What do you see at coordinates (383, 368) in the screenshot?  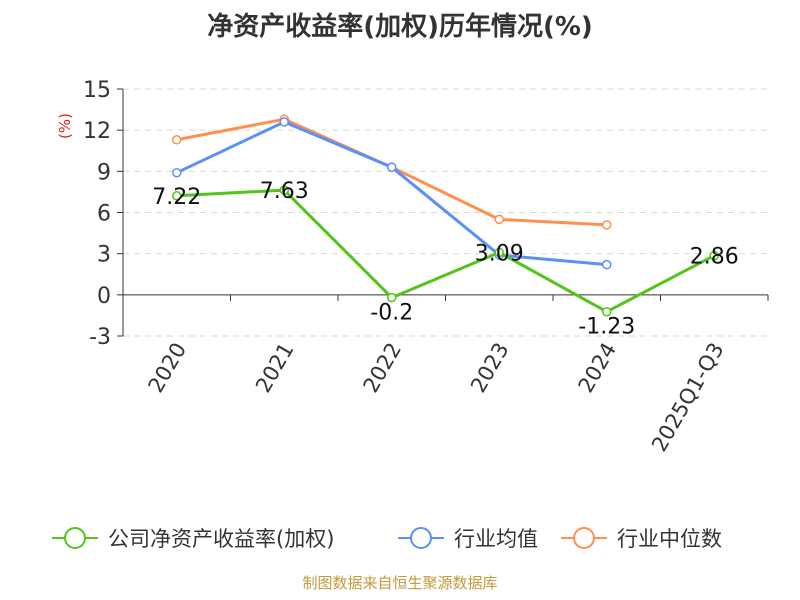 I see `x-tick-label: 2022` at bounding box center [383, 368].